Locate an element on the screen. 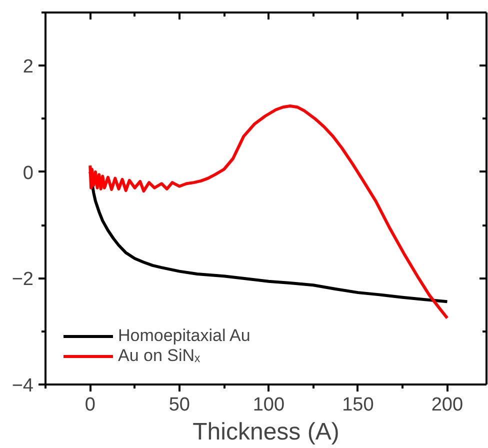 The height and width of the screenshot is (448, 488). x-tick-label: 150 is located at coordinates (358, 405).